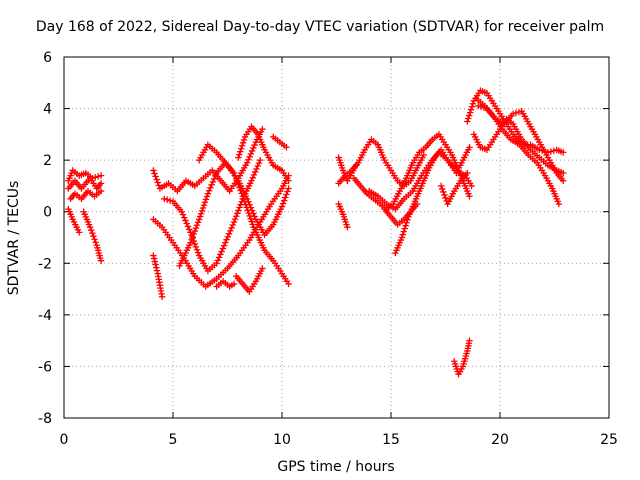 This screenshot has height=480, width=640. I want to click on y-axis-label: SDTVAR / TECUs, so click(14, 238).